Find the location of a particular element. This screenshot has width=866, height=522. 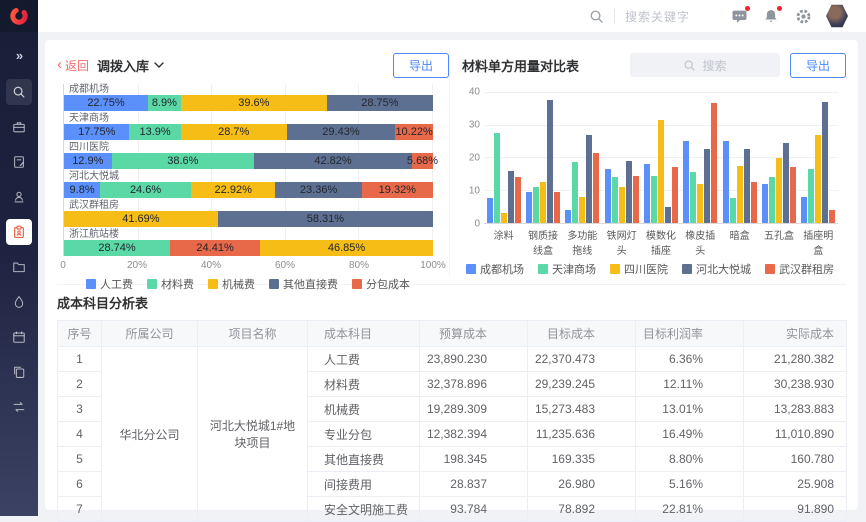

legend-item: 机械费 is located at coordinates (231, 284).